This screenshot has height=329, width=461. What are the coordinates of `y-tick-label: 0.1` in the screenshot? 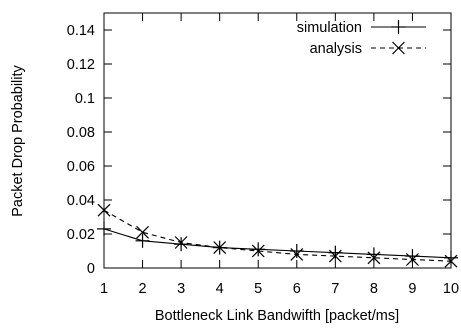 It's located at (85, 99).